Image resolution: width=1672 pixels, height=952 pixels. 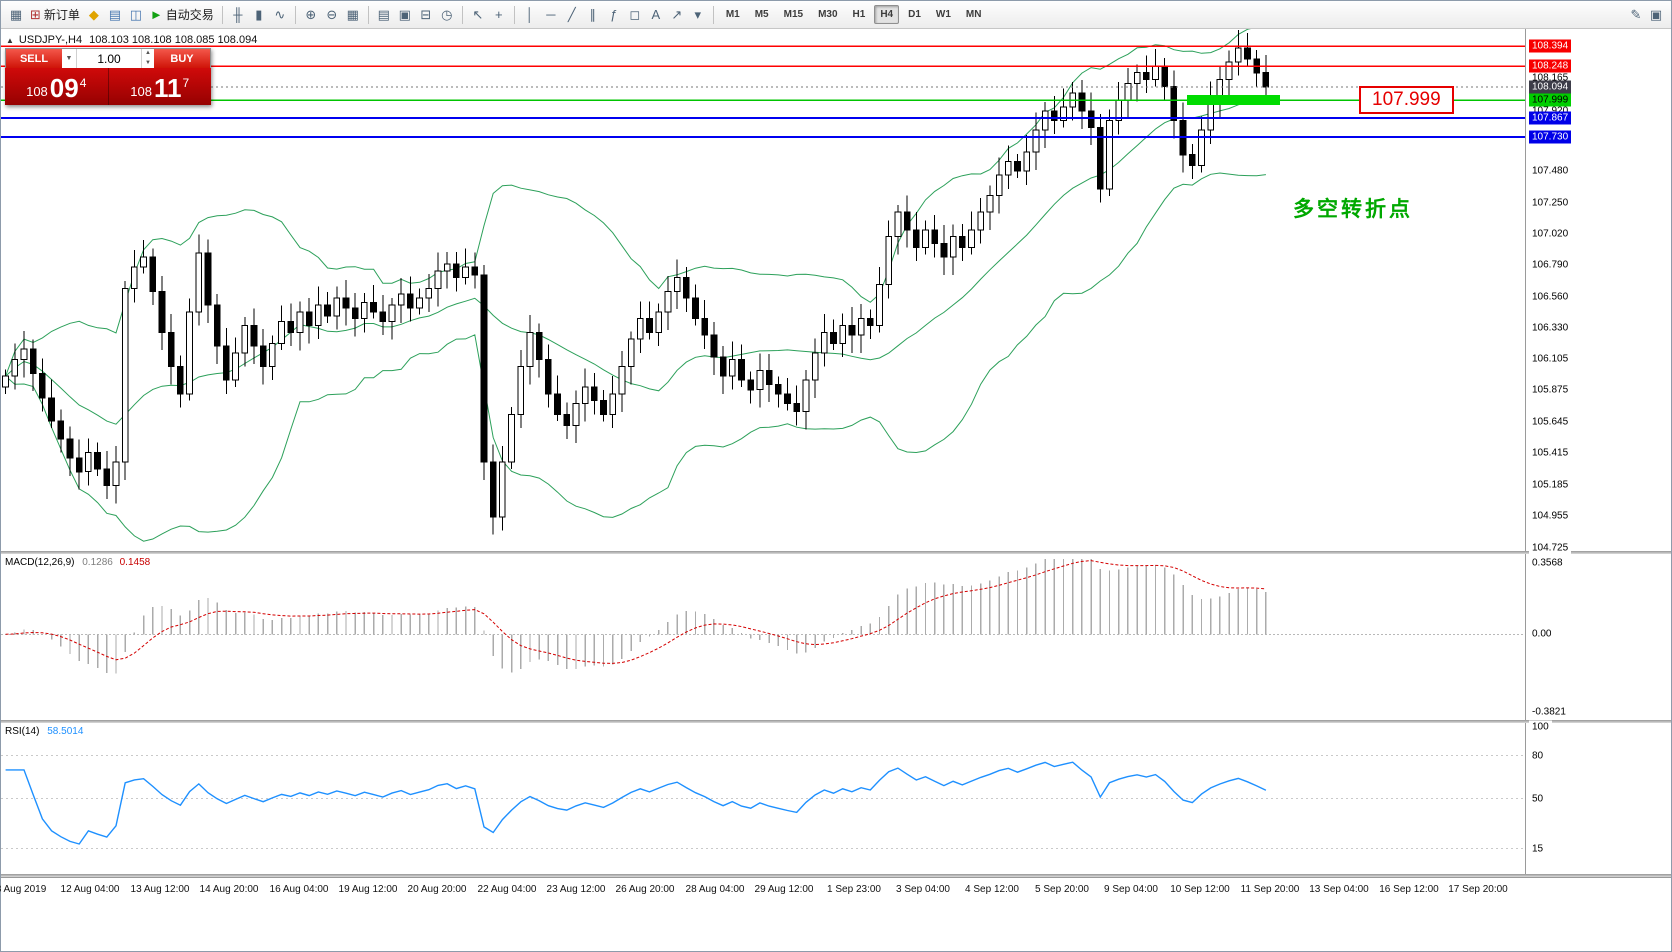 What do you see at coordinates (1549, 712) in the screenshot?
I see `macd-axis-label: -0.3821` at bounding box center [1549, 712].